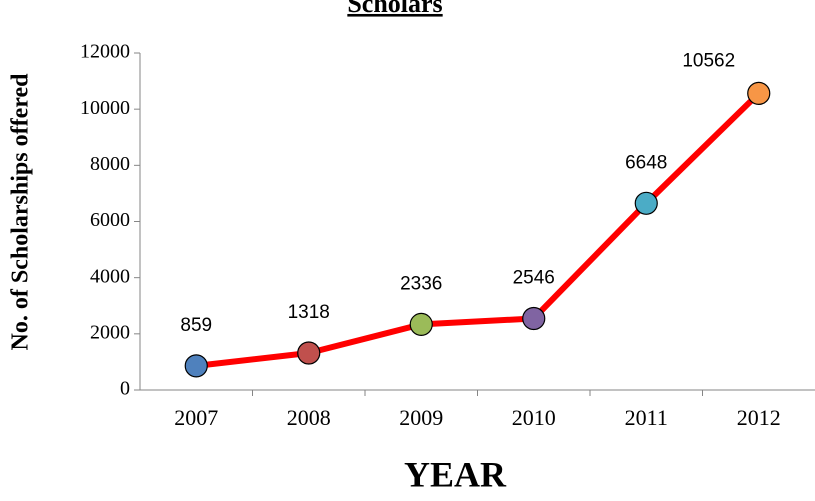 Image resolution: width=815 pixels, height=501 pixels. Describe the element at coordinates (534, 417) in the screenshot. I see `x-tick-label: 2010` at that location.